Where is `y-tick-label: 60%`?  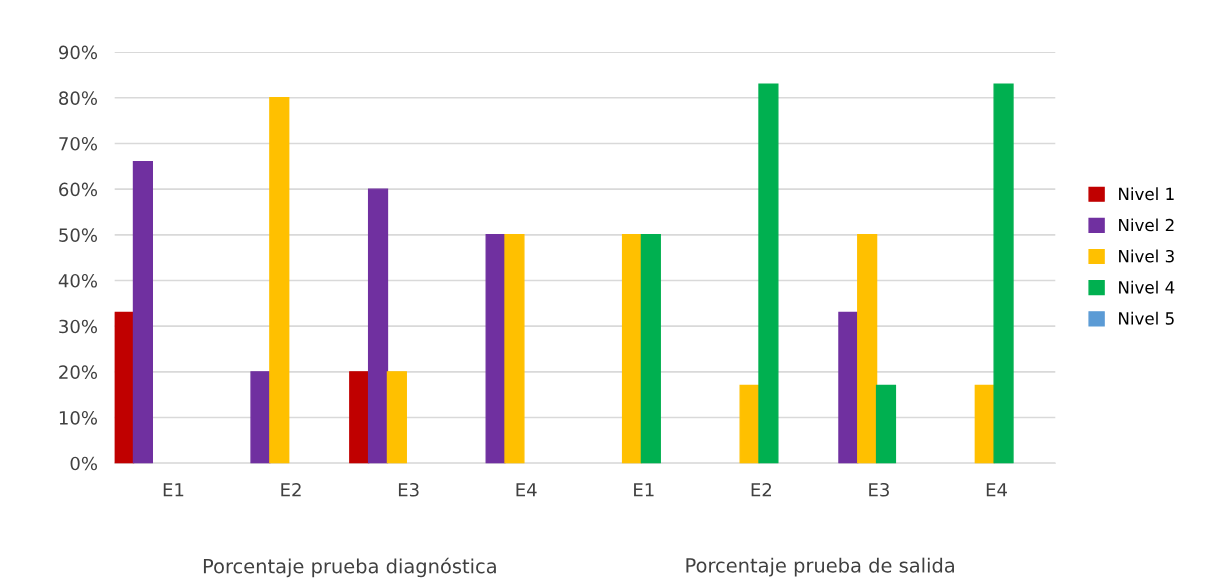
y-tick-label: 60% is located at coordinates (78, 189).